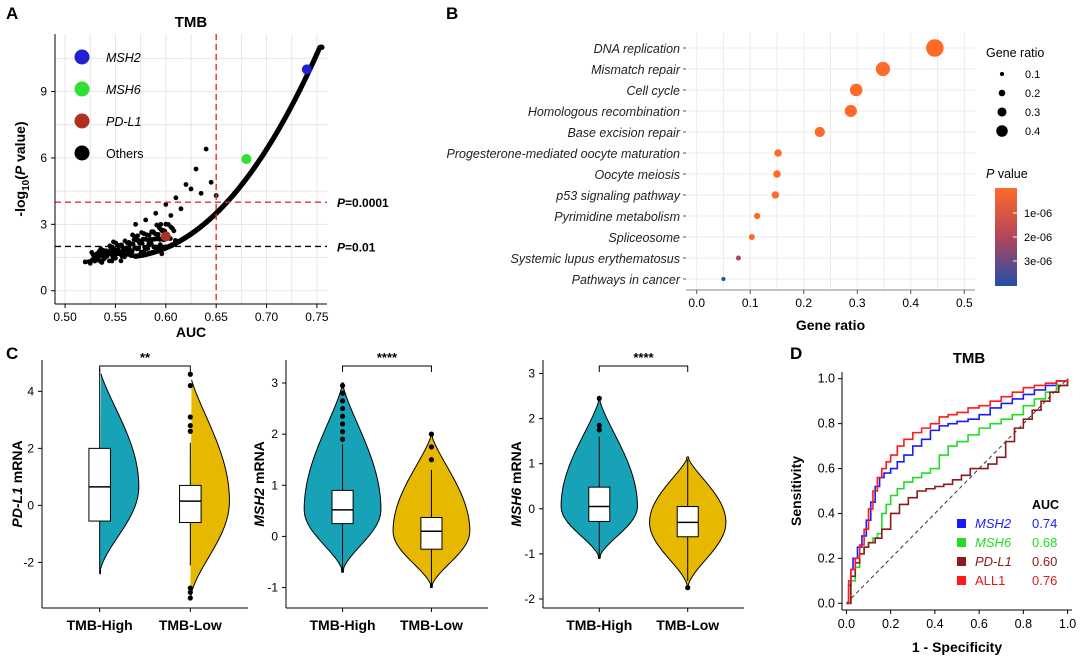  I want to click on category-label: p53 signaling pathway, so click(617, 196).